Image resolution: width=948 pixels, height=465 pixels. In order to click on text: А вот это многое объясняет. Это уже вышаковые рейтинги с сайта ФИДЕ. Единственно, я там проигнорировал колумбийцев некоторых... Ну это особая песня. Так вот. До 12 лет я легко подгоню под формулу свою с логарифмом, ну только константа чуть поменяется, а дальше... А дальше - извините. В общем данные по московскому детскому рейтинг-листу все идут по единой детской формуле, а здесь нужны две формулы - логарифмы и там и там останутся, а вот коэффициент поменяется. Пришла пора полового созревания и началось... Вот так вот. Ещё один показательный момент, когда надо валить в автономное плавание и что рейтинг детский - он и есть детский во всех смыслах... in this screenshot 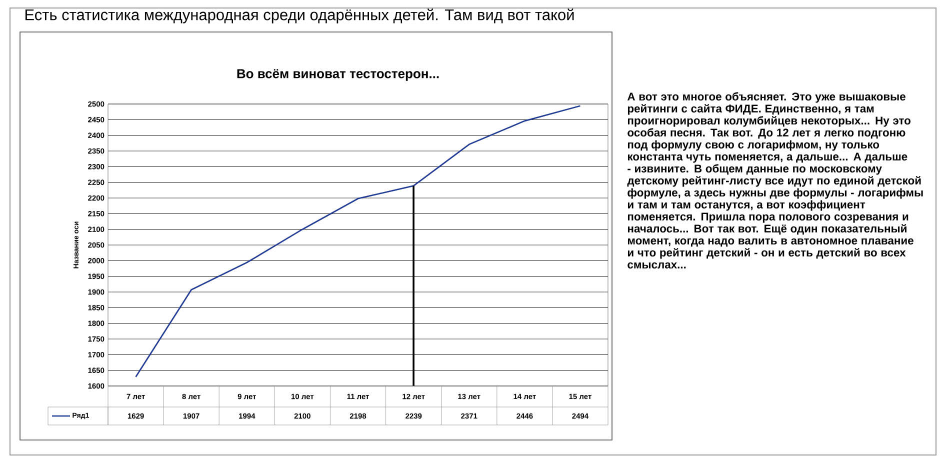, I will do `click(775, 180)`.